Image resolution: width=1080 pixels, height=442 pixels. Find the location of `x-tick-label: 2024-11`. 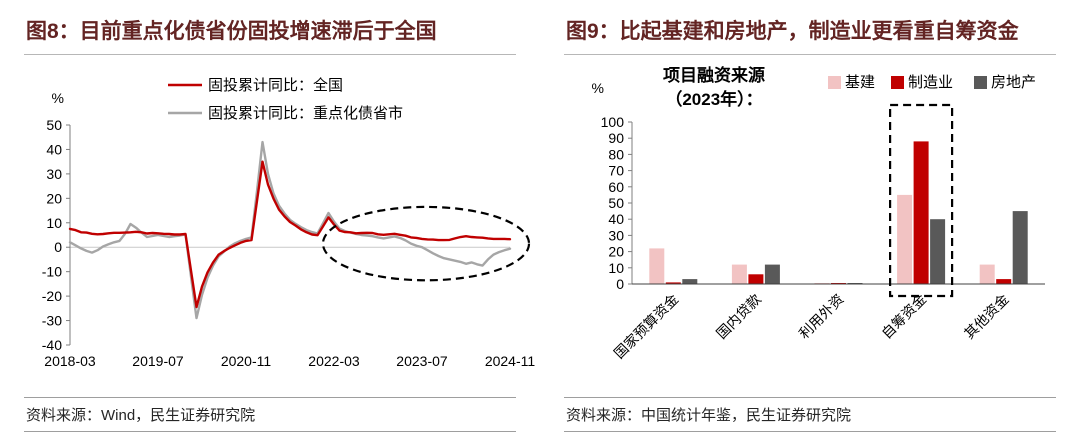

x-tick-label: 2024-11 is located at coordinates (510, 361).